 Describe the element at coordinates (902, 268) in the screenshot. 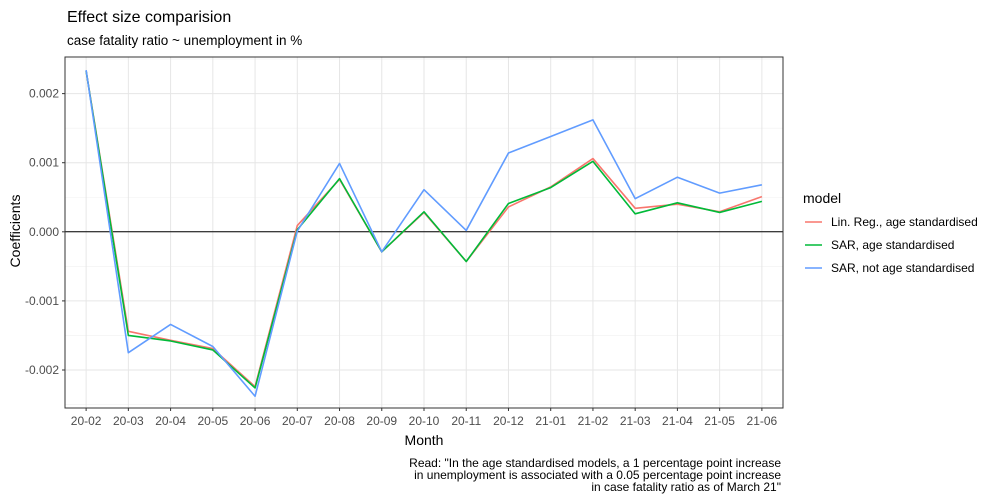

I see `legend-label-3: SAR, not age standardised` at that location.